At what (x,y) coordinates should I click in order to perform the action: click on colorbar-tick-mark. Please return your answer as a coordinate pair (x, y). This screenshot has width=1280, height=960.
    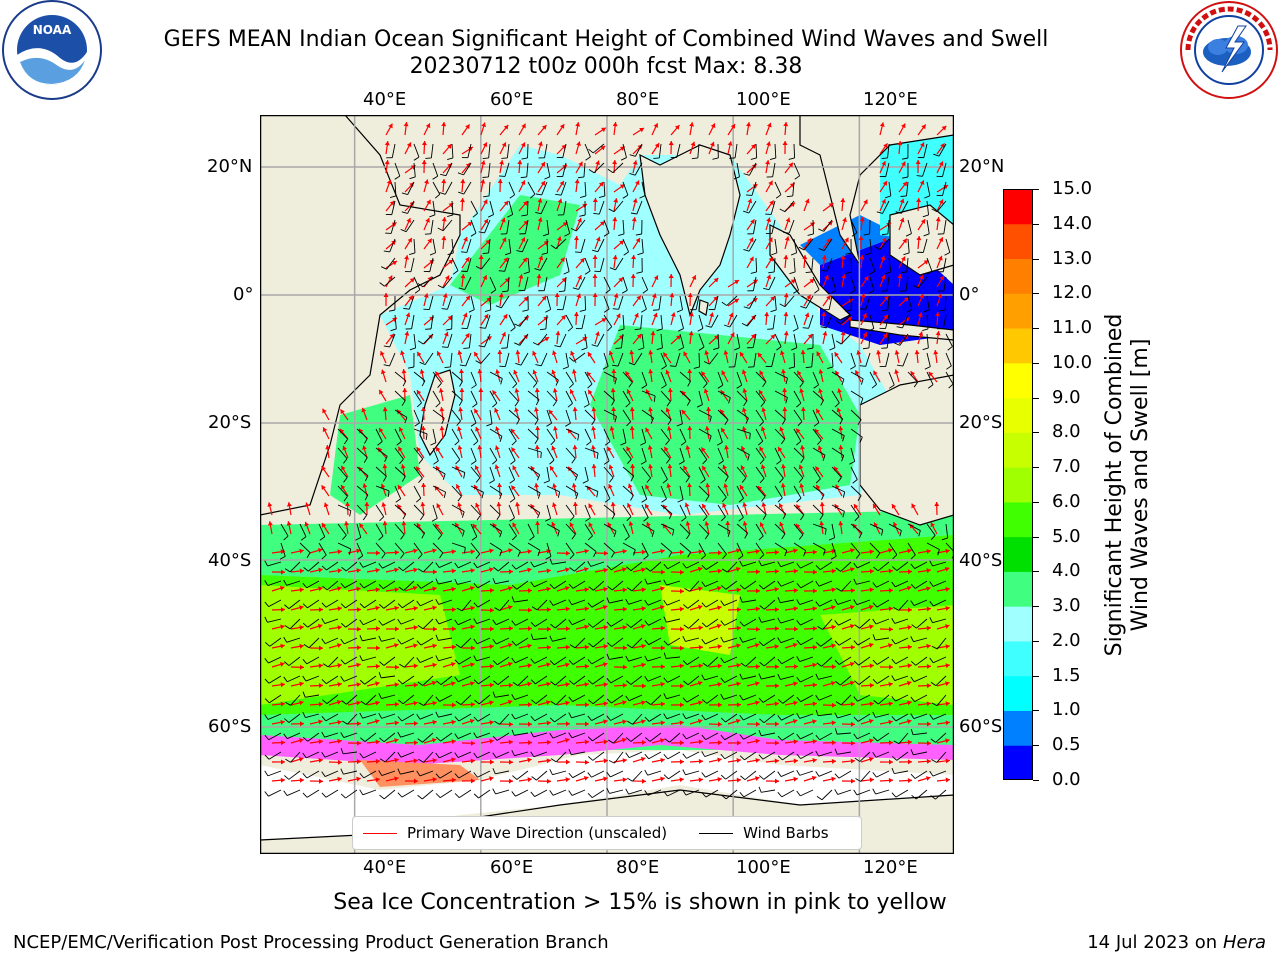
    Looking at the image, I should click on (1036, 294).